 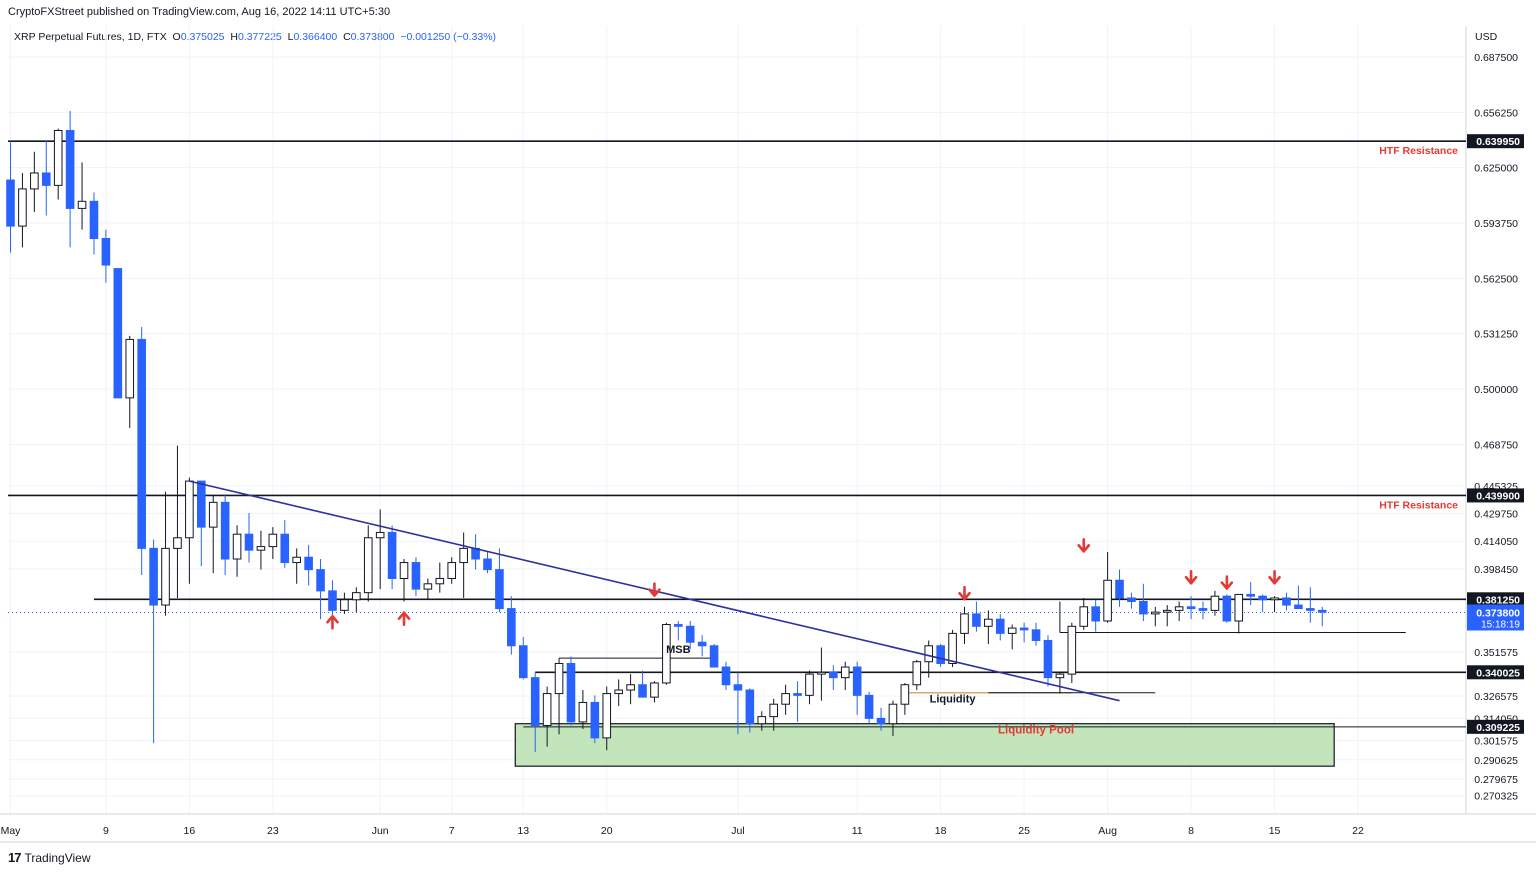 What do you see at coordinates (1496, 224) in the screenshot?
I see `y-tick-label: 0.593750` at bounding box center [1496, 224].